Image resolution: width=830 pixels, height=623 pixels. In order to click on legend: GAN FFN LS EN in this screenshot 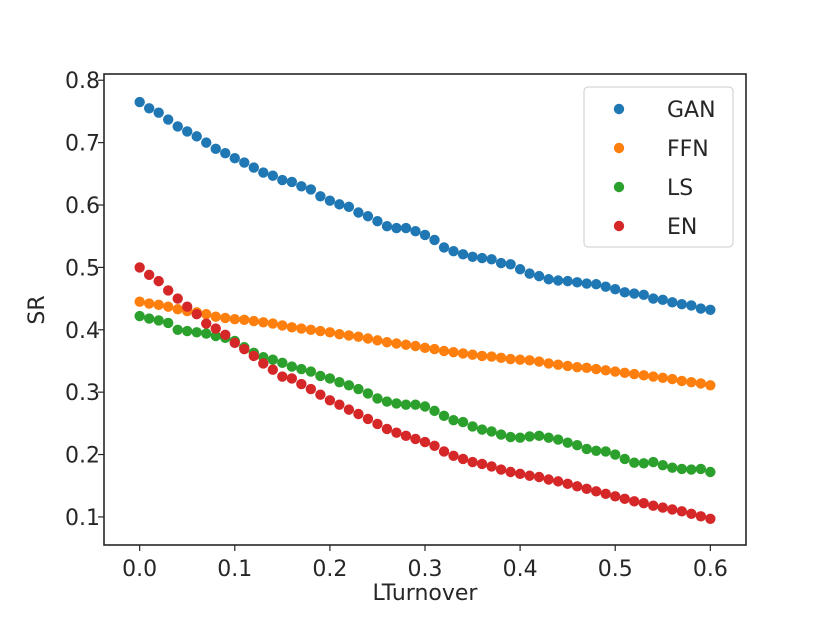, I will do `click(658, 167)`.